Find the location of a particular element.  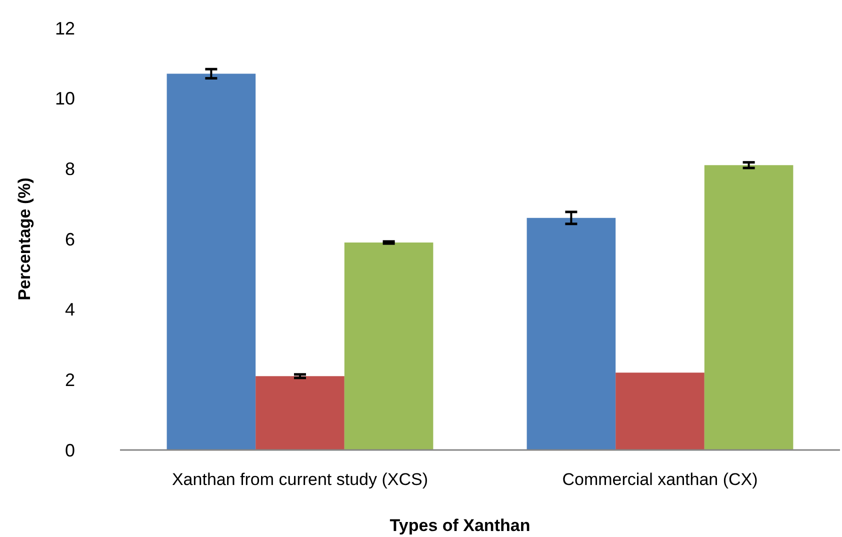

y-tick-label: 8 is located at coordinates (69, 168).